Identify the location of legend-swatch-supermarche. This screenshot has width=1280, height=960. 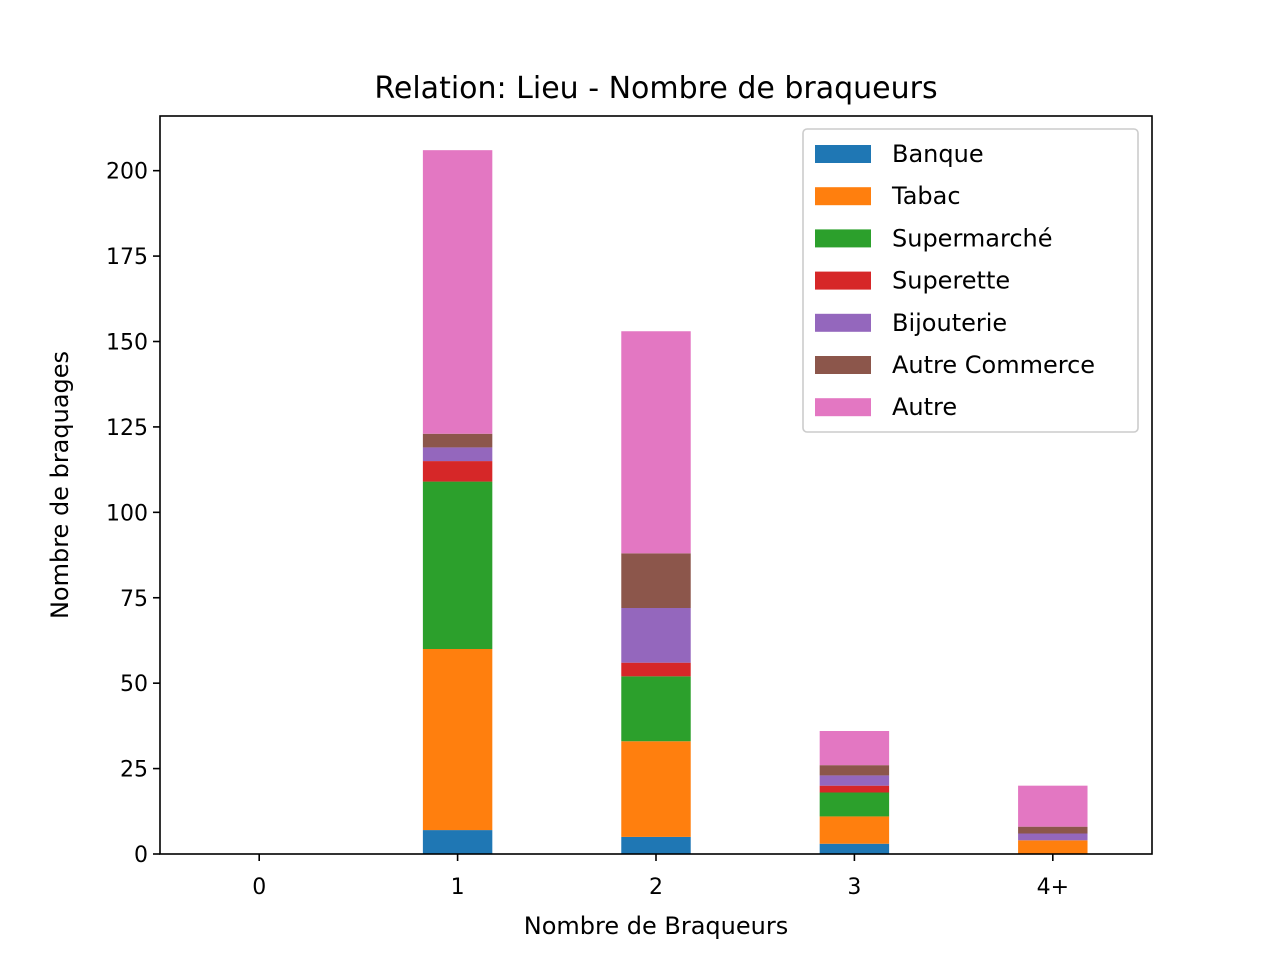
(843, 238).